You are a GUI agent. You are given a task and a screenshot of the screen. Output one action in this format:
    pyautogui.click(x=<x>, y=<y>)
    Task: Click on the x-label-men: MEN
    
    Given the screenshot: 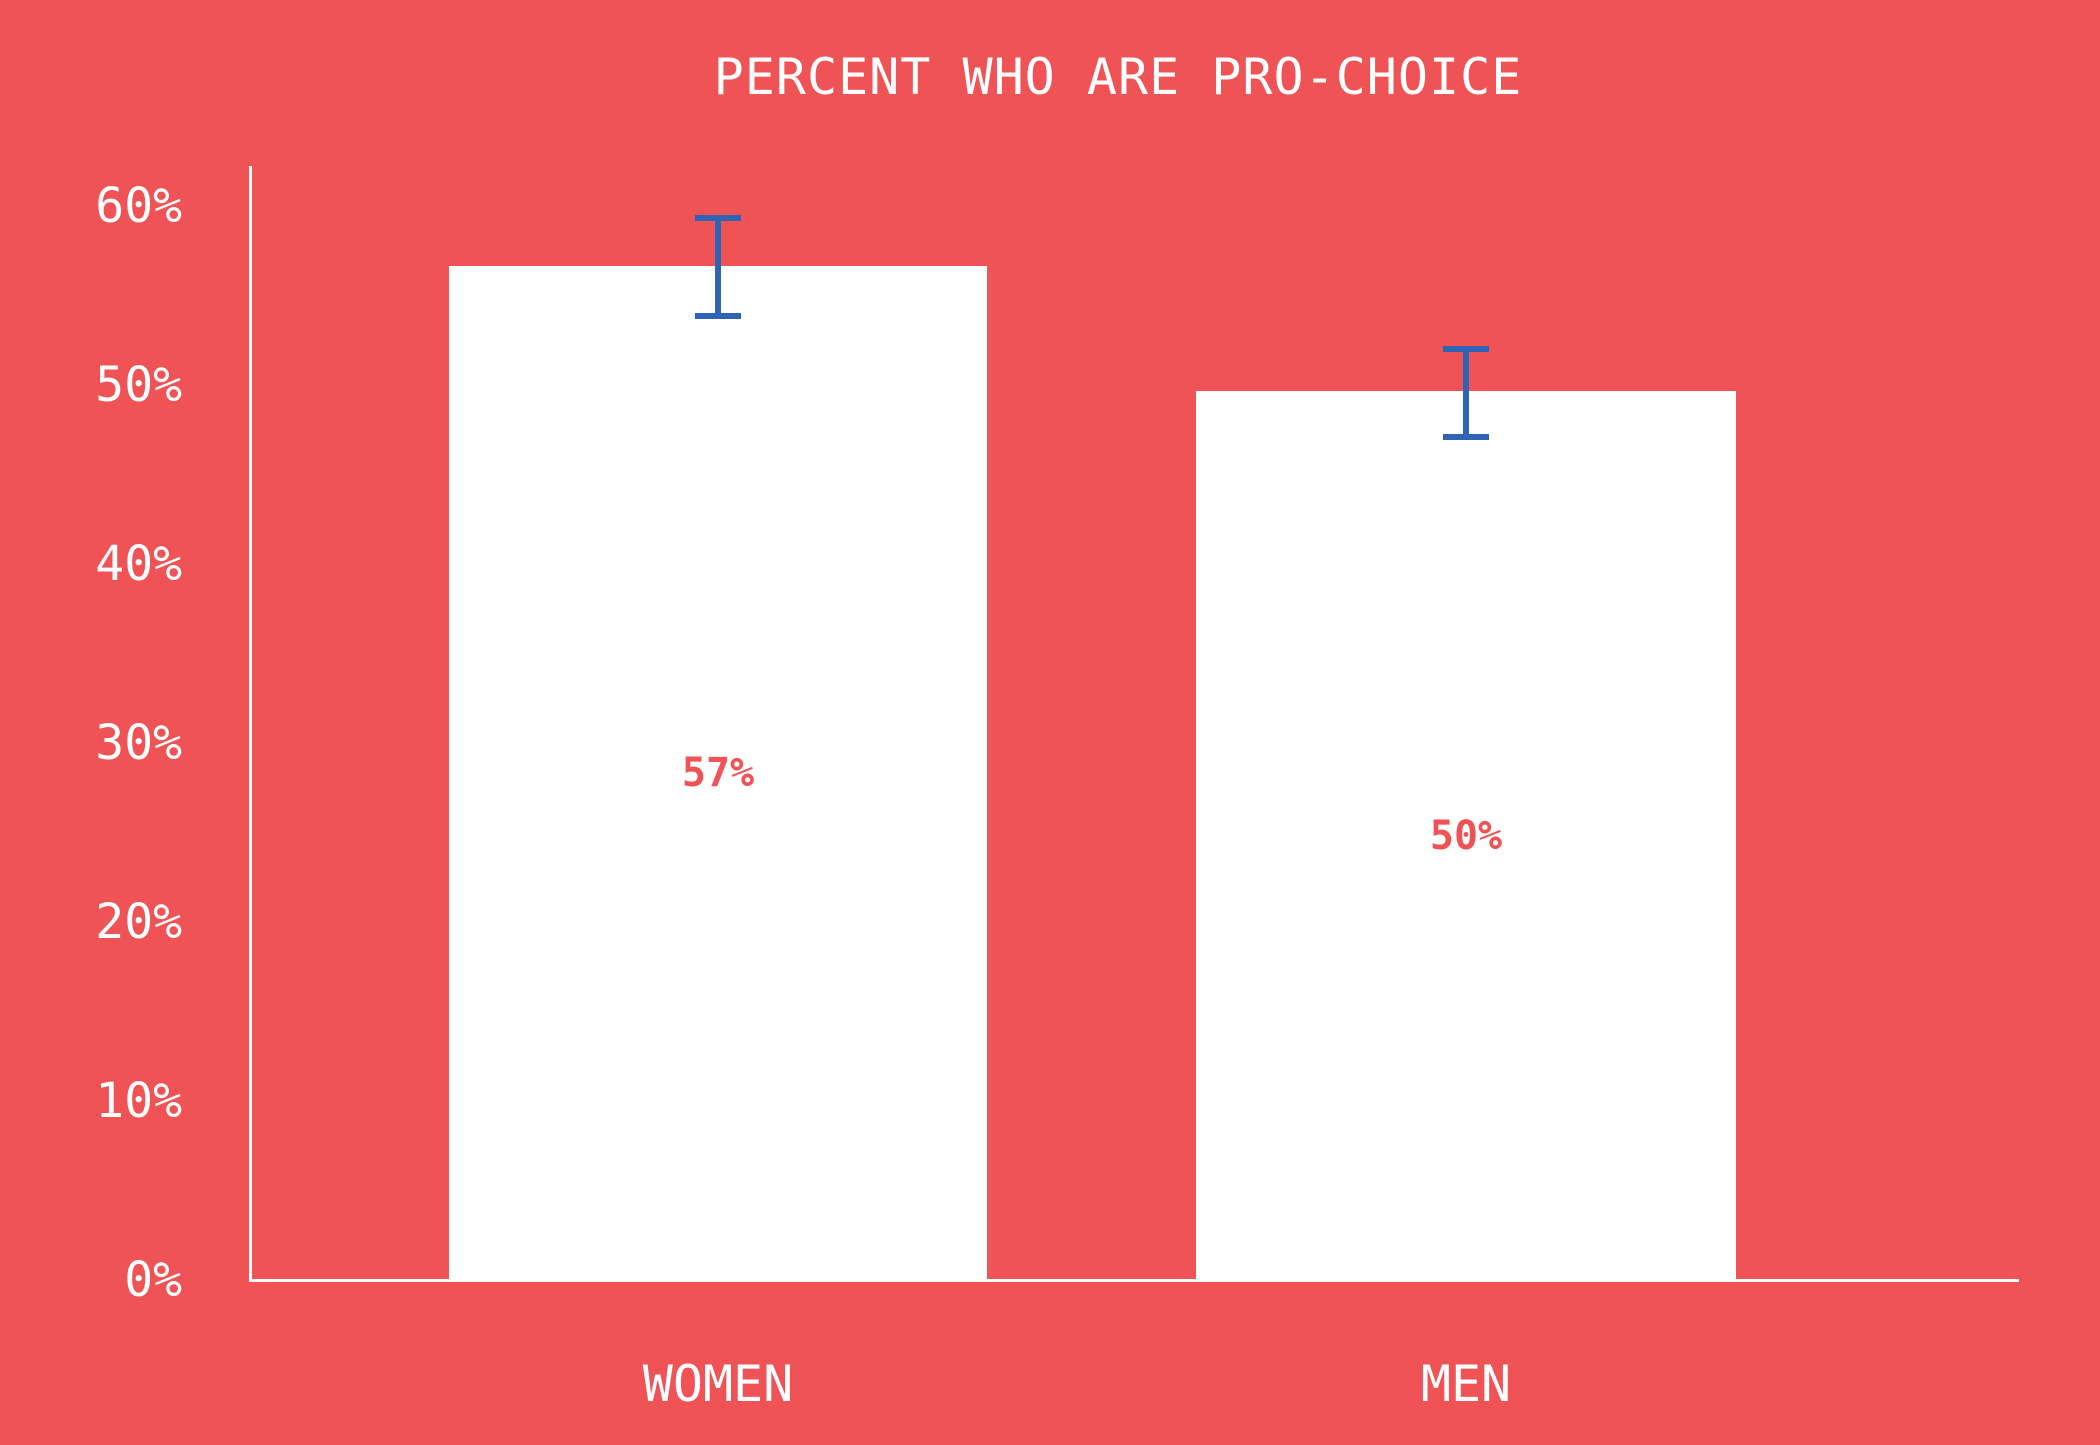 What is the action you would take?
    pyautogui.click(x=1466, y=1384)
    